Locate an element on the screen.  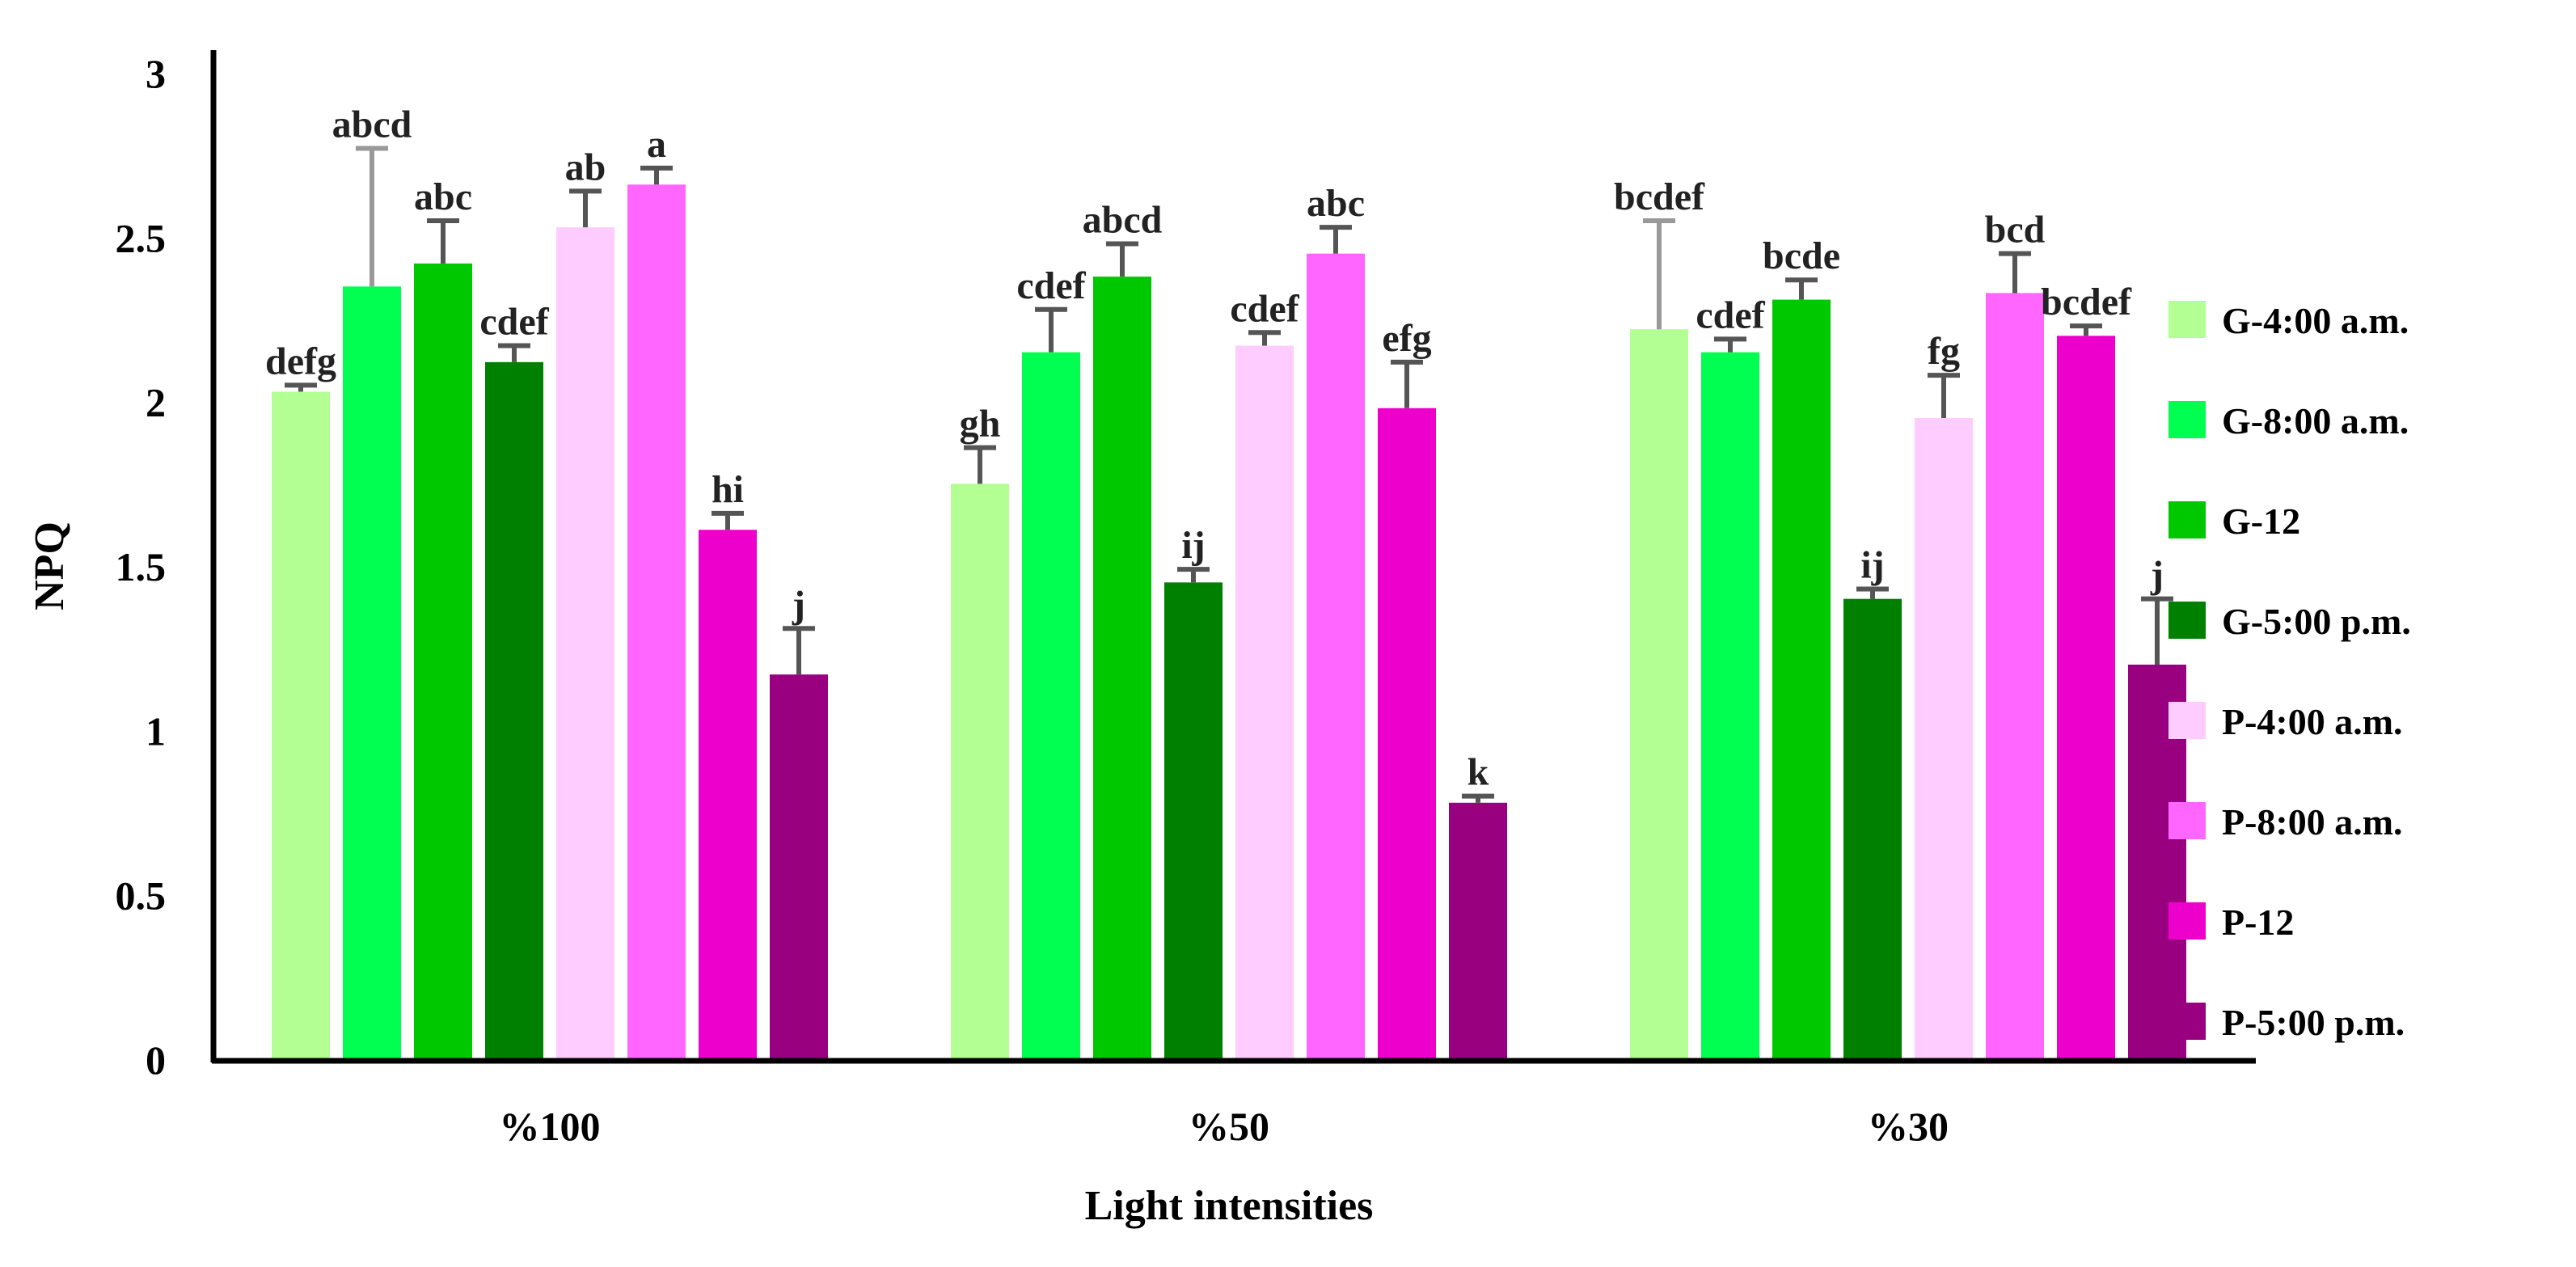
significance-letter: a is located at coordinates (656, 144).